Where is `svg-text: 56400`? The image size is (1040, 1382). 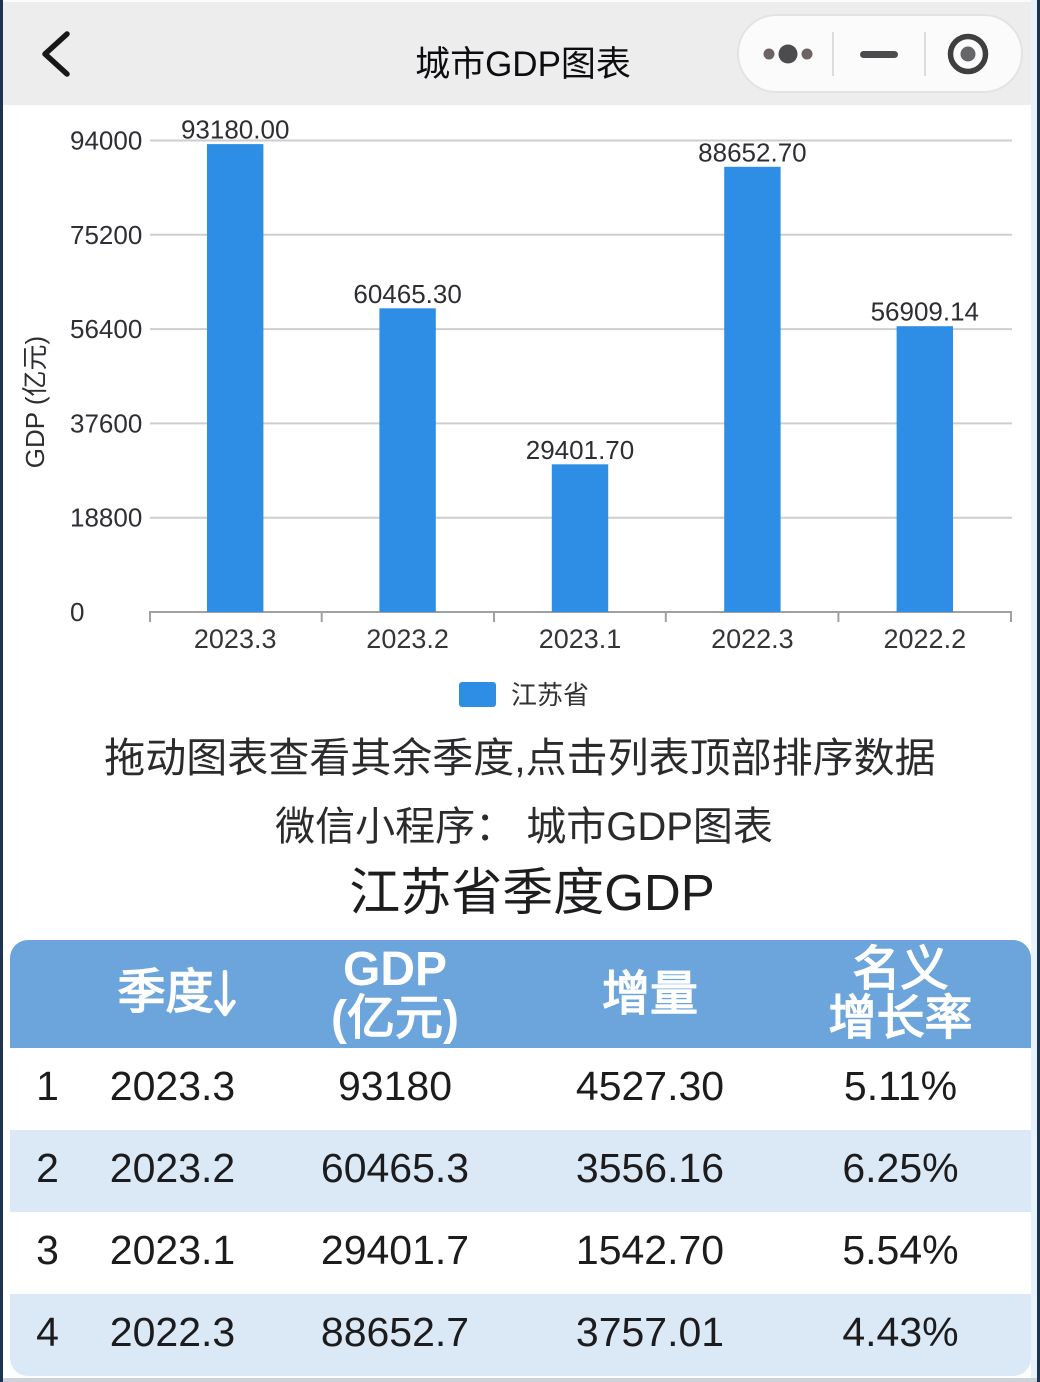
svg-text: 56400 is located at coordinates (106, 329).